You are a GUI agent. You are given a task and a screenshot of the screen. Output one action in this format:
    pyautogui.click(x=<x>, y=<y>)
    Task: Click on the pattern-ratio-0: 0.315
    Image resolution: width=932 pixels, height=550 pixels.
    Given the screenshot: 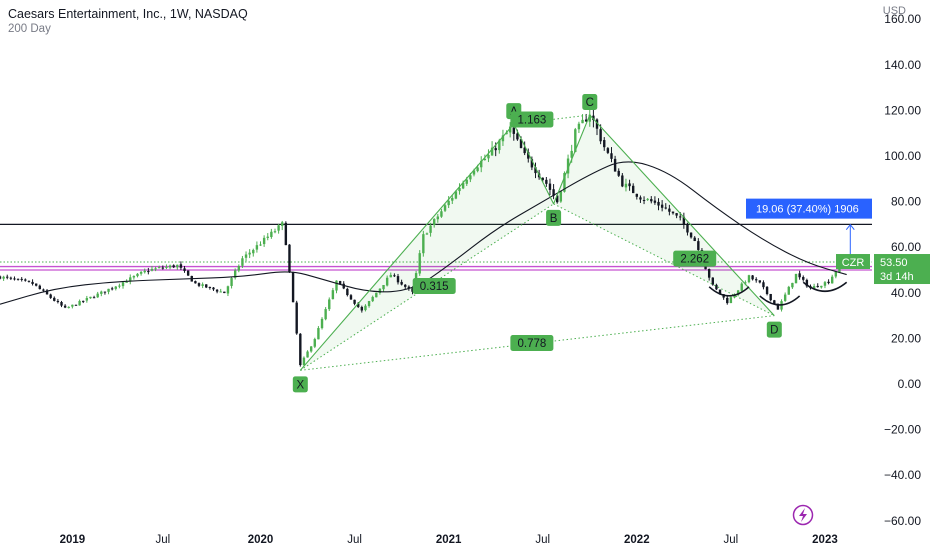 What is the action you would take?
    pyautogui.click(x=434, y=285)
    